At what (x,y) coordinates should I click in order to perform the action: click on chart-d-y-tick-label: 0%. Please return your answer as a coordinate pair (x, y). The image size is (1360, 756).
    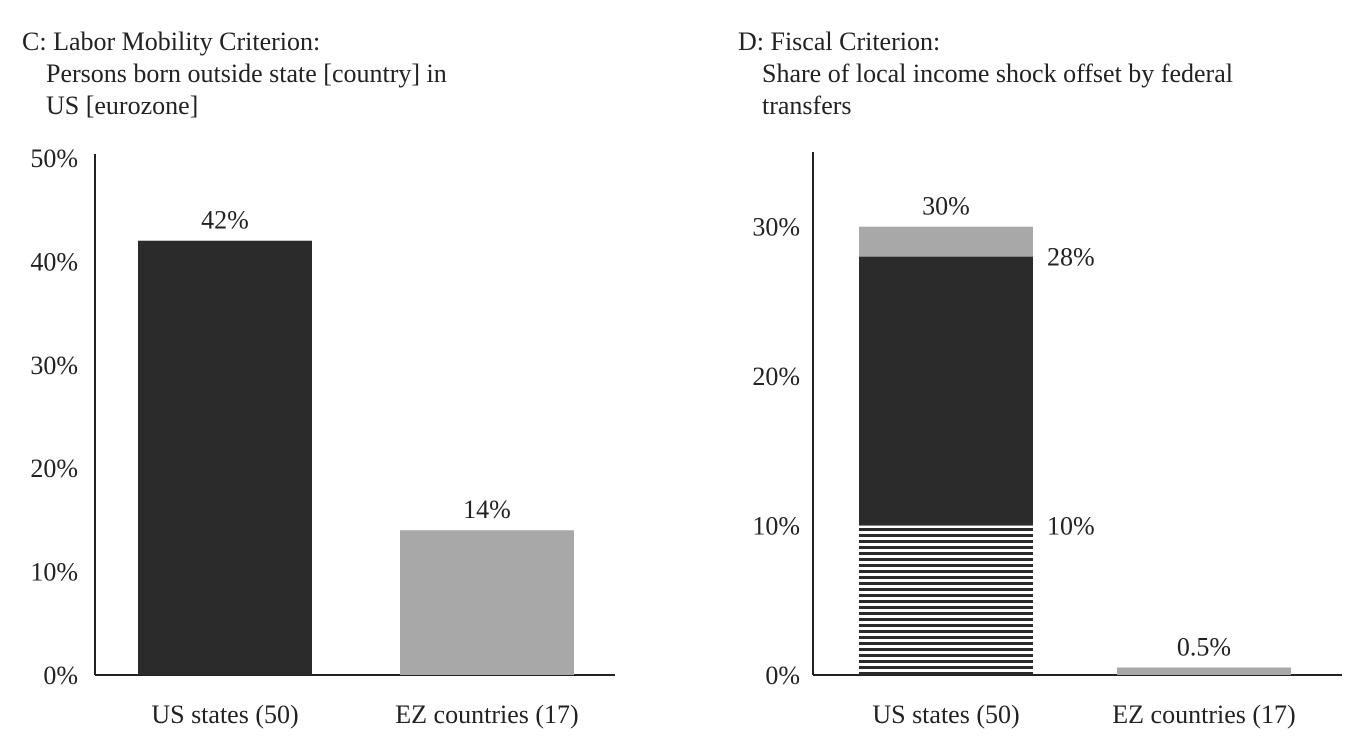
    Looking at the image, I should click on (782, 675).